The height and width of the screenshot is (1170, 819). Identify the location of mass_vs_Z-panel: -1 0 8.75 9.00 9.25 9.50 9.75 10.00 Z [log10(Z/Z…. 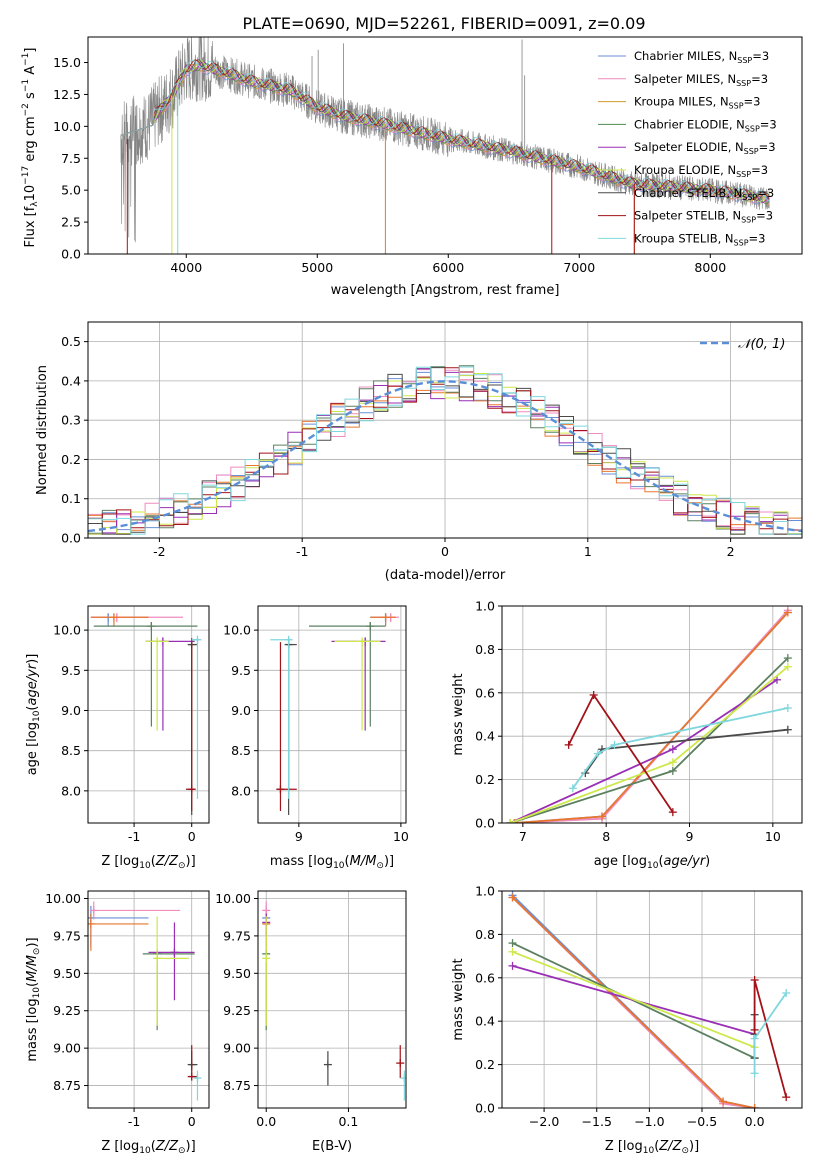
(117, 1023).